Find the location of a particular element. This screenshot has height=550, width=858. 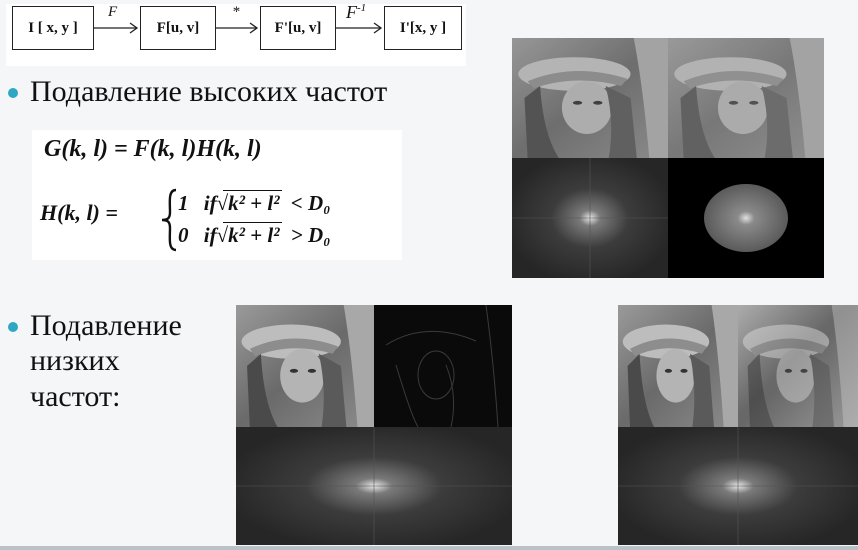

case2-radicand: k² + l² is located at coordinates (254, 235).